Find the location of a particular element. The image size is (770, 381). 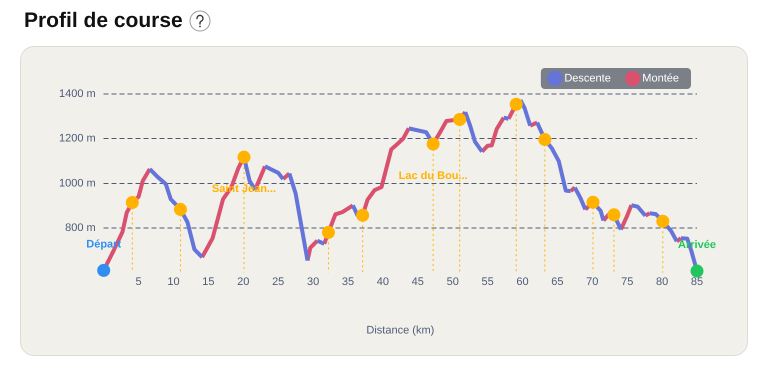

x-tick-label: 55 is located at coordinates (487, 282).